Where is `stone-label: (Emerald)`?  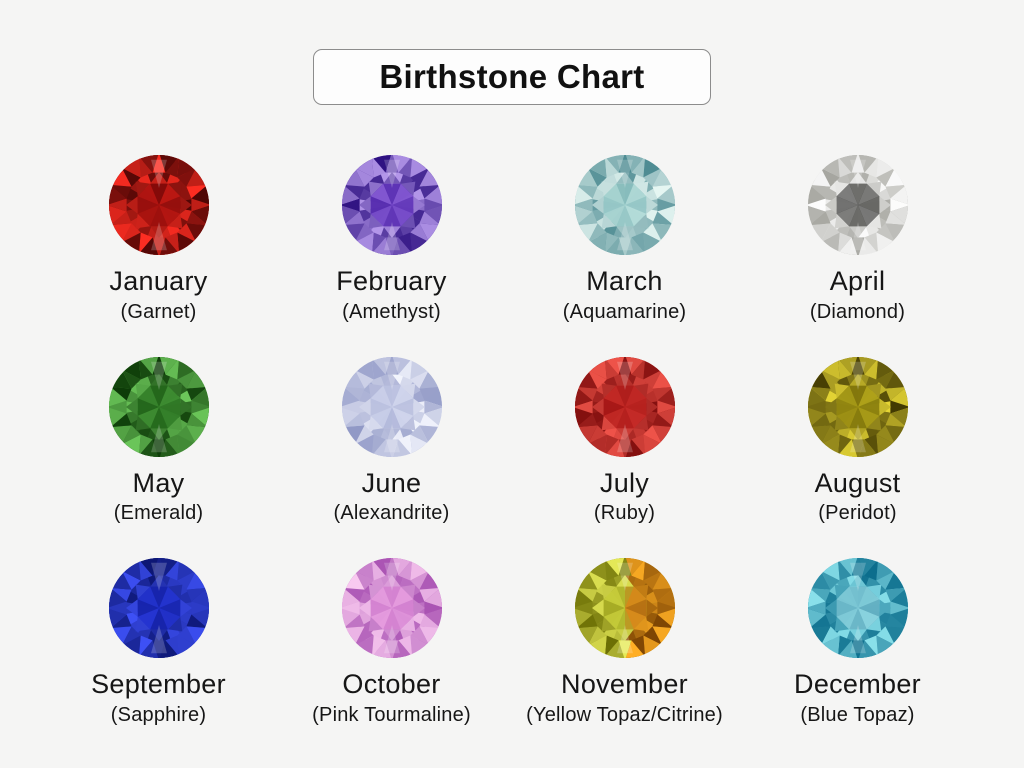
stone-label: (Emerald) is located at coordinates (158, 513).